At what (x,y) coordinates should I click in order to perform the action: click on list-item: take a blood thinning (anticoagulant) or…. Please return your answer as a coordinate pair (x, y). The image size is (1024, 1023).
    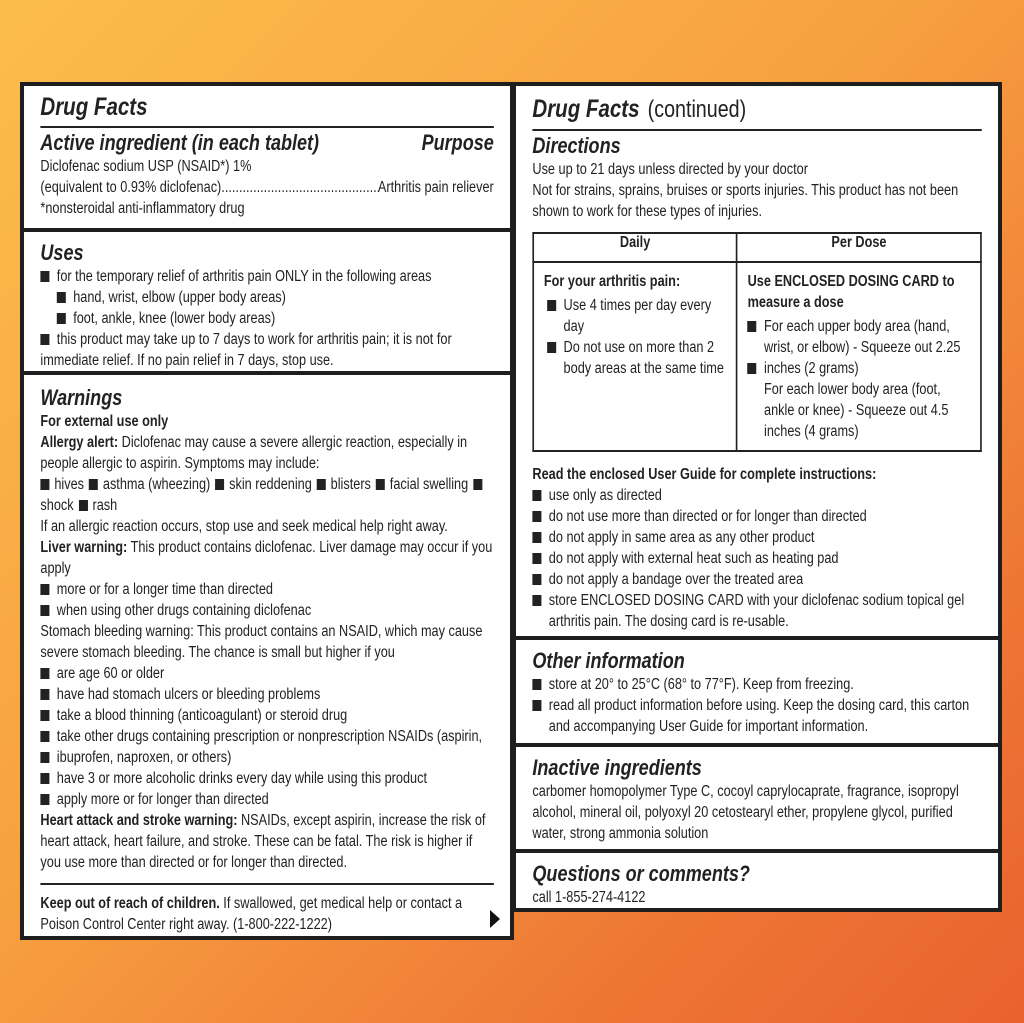
    Looking at the image, I should click on (266, 715).